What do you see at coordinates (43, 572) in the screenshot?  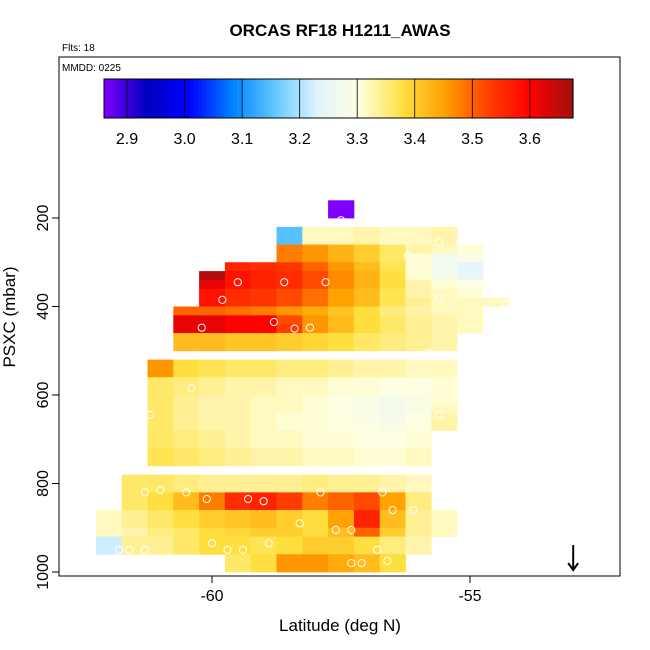 I see `y-tick-label: 1000` at bounding box center [43, 572].